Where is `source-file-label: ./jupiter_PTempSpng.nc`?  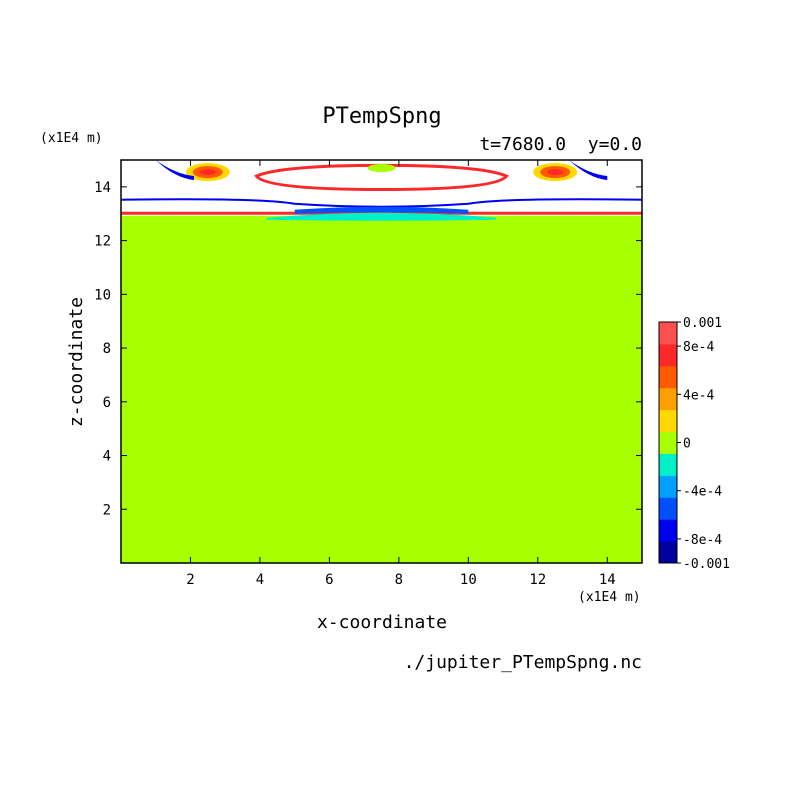 source-file-label: ./jupiter_PTempSpng.nc is located at coordinates (523, 662).